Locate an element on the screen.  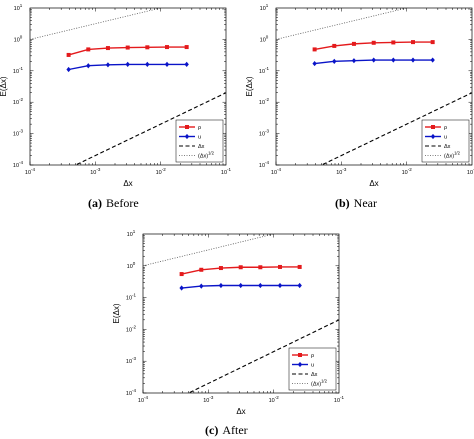
caption-text: Before is located at coordinates (122, 203).